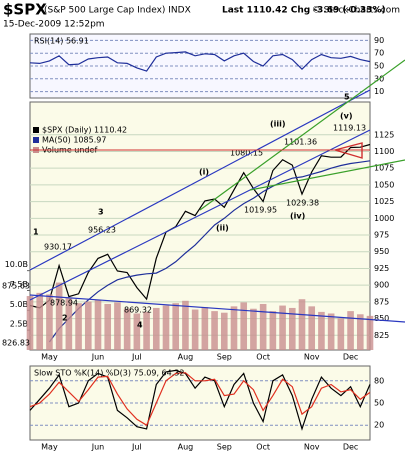  I want to click on annotation: 930.17, so click(58, 247).